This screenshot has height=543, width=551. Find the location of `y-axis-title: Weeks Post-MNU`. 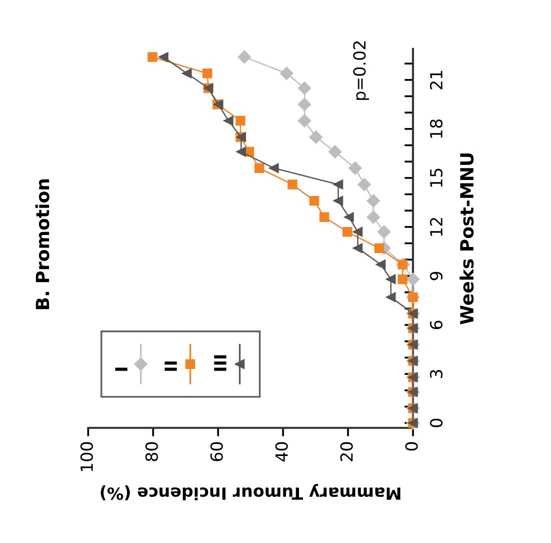

y-axis-title: Weeks Post-MNU is located at coordinates (467, 239).